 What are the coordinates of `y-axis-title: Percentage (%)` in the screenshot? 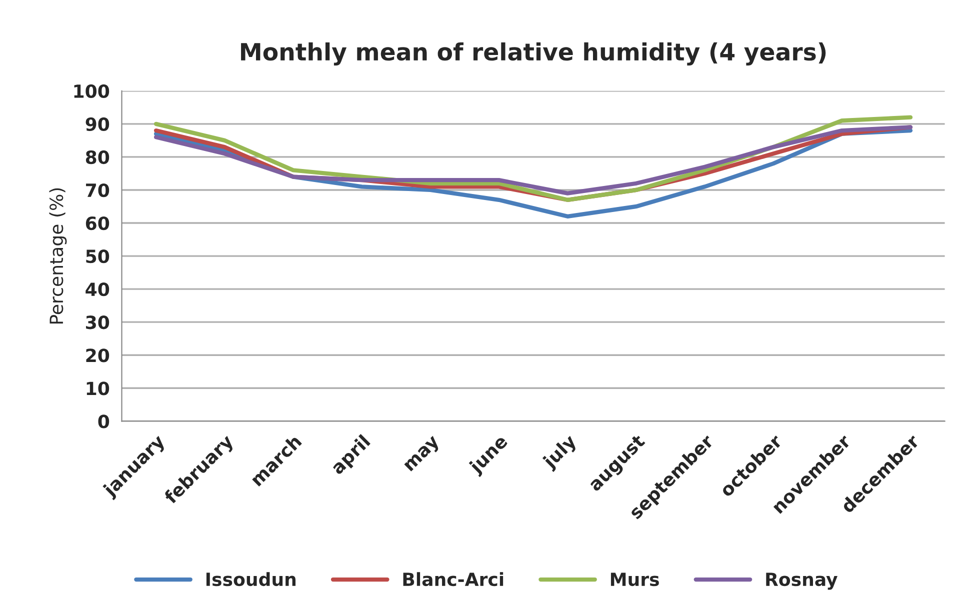 It's located at (58, 256).